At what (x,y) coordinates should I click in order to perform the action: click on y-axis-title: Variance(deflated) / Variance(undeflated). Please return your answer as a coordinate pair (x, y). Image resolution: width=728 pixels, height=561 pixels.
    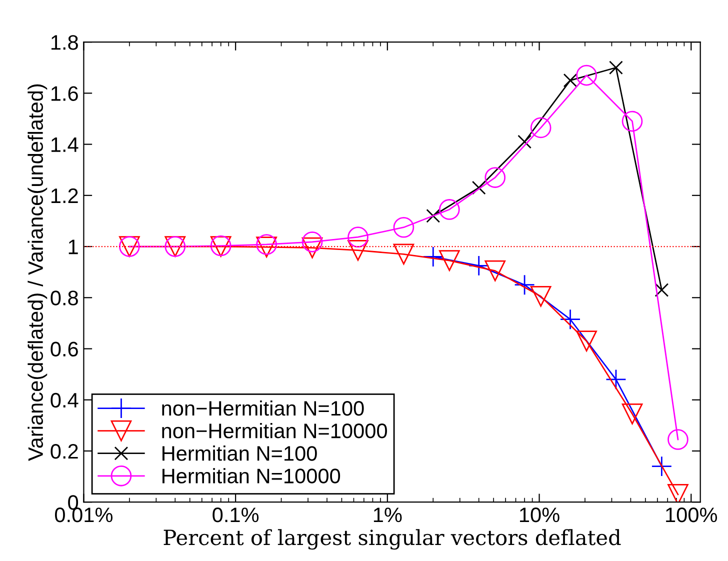
    Looking at the image, I should click on (38, 272).